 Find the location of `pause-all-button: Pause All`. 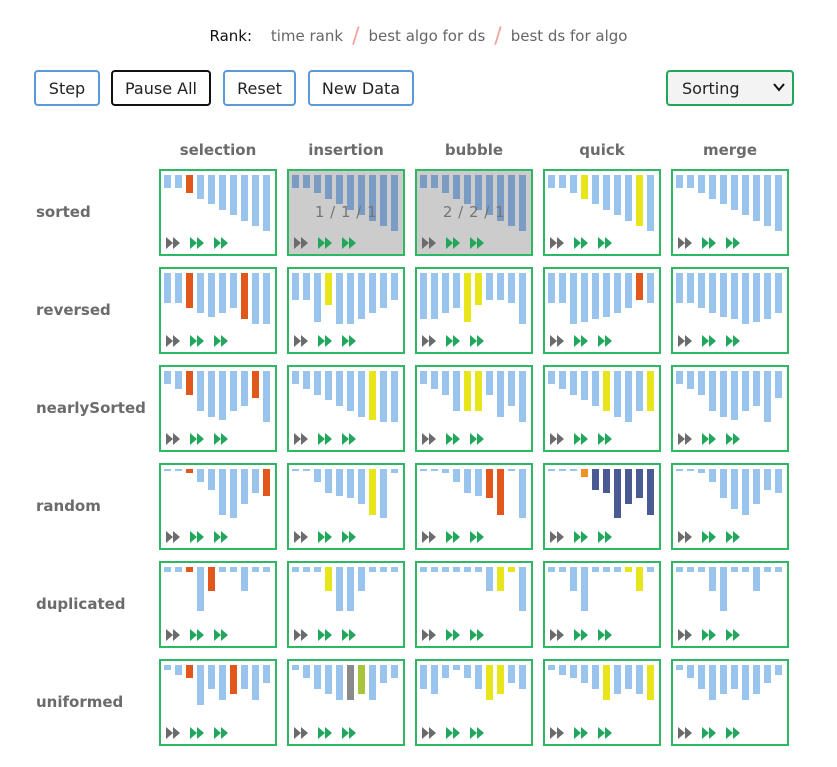

pause-all-button: Pause All is located at coordinates (161, 88).